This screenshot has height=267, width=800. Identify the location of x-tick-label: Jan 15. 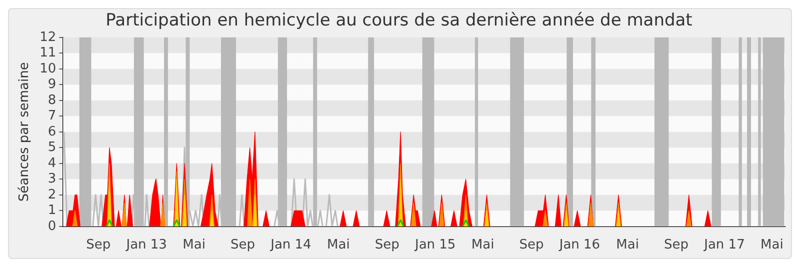
(435, 245).